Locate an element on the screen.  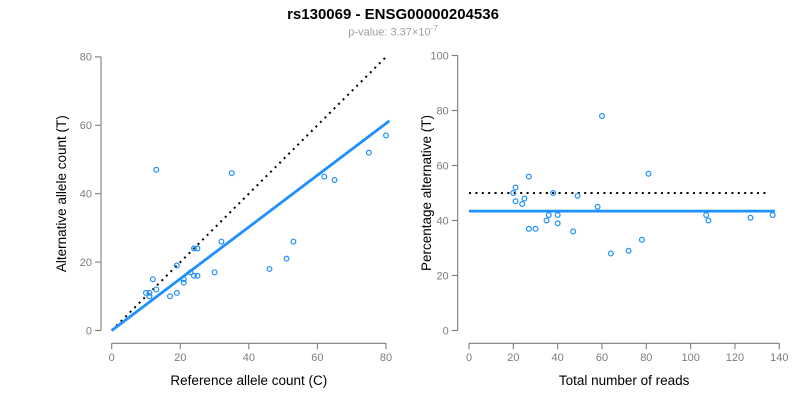
figure-title: rs130069 - ENSG00000204536 is located at coordinates (393, 14).